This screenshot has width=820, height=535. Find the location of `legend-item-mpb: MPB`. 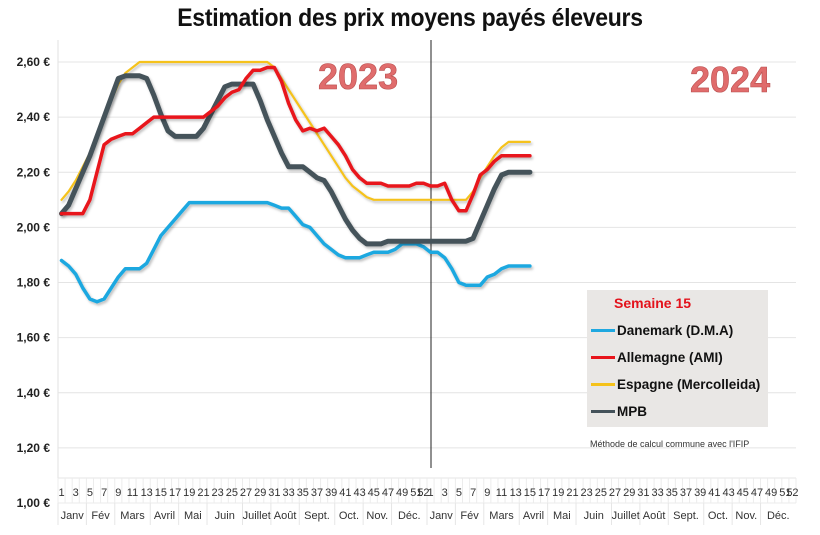

legend-item-mpb: MPB is located at coordinates (619, 411).